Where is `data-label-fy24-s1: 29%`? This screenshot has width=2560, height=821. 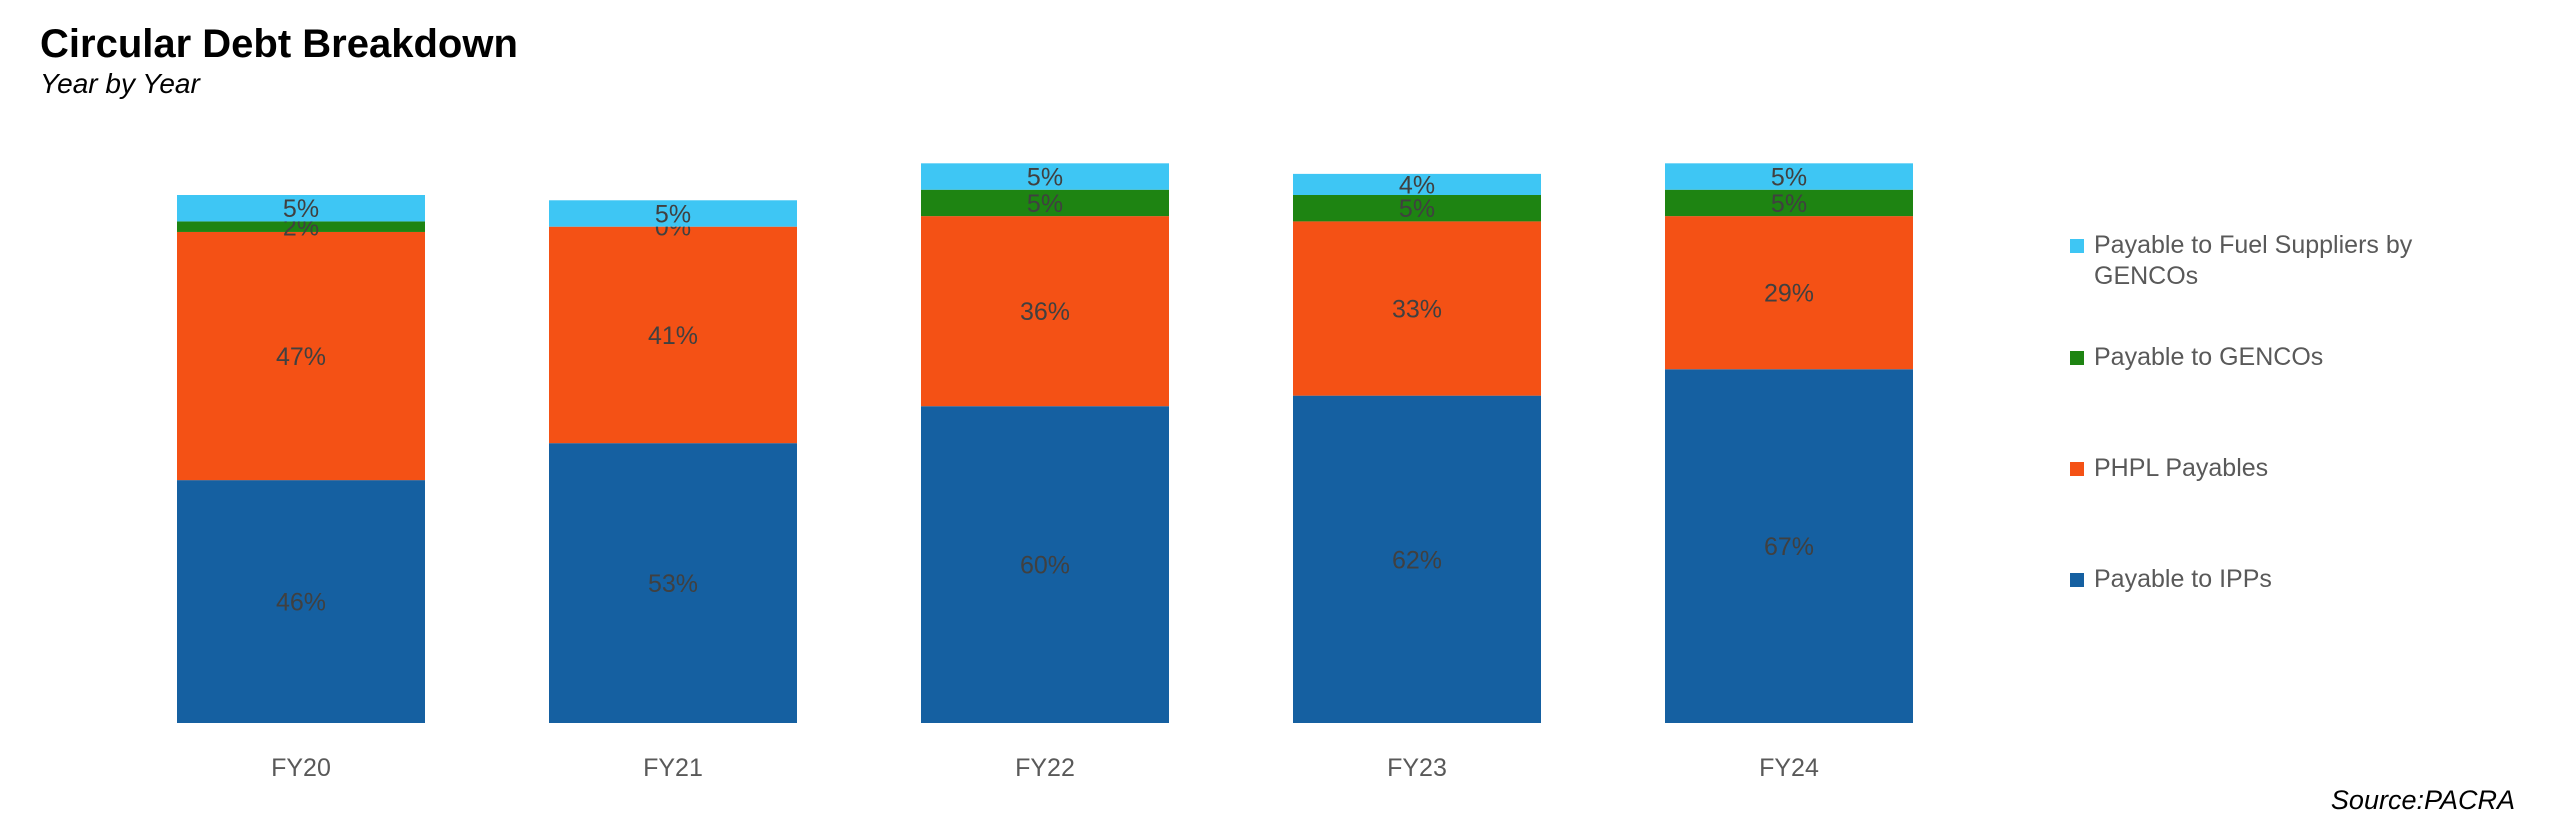
data-label-fy24-s1: 29% is located at coordinates (1789, 294).